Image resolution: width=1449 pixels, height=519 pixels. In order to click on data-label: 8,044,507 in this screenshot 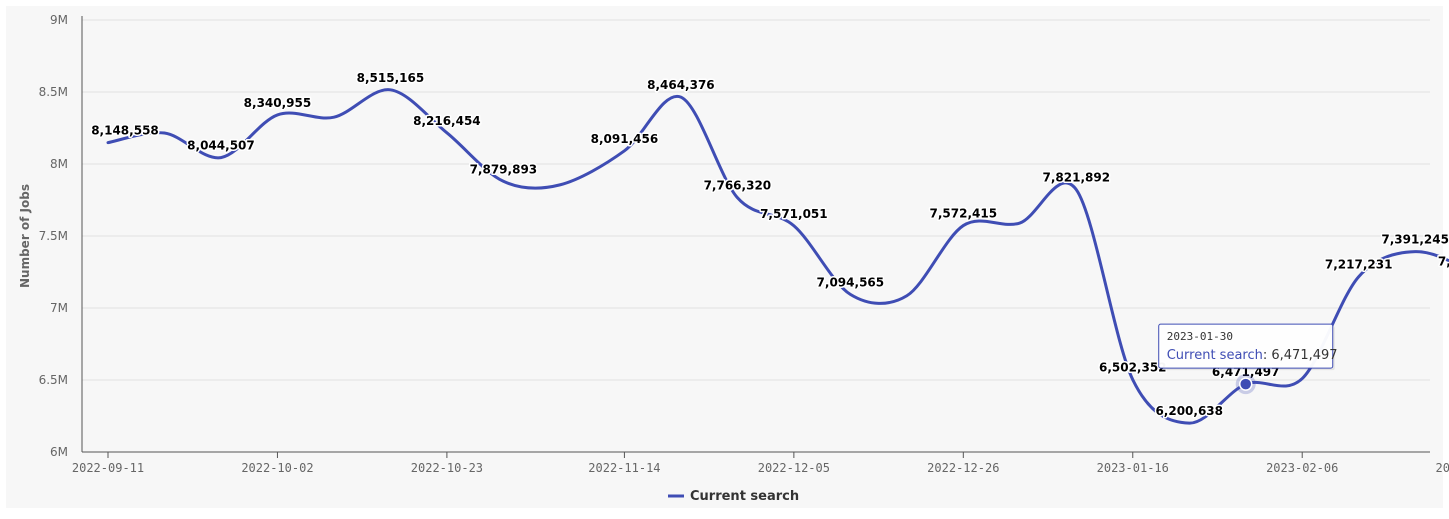, I will do `click(221, 146)`.